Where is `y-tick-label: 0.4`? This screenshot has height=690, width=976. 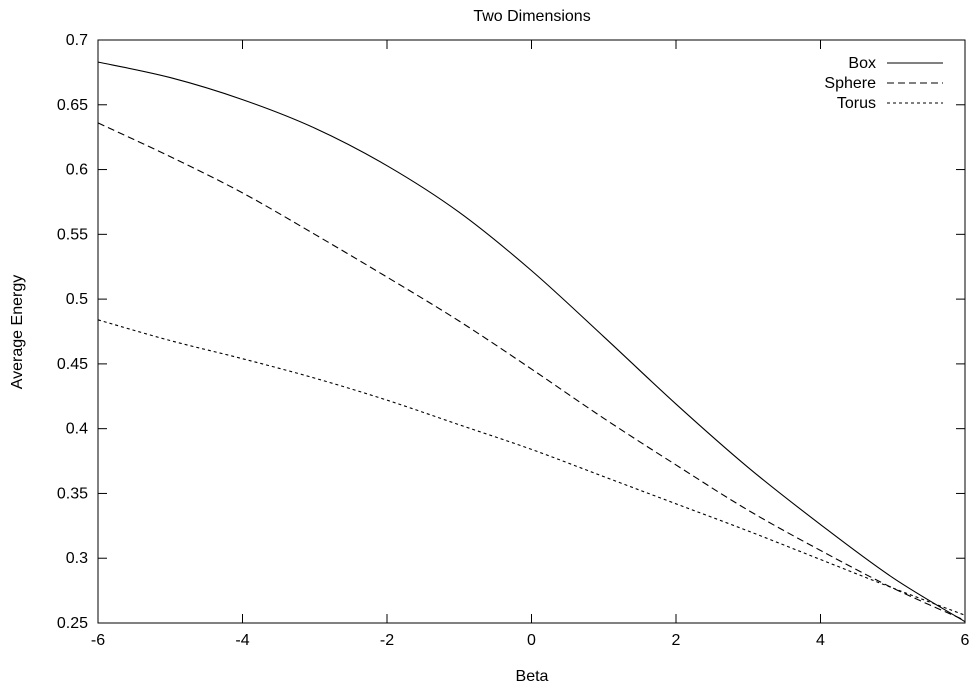
y-tick-label: 0.4 is located at coordinates (77, 429).